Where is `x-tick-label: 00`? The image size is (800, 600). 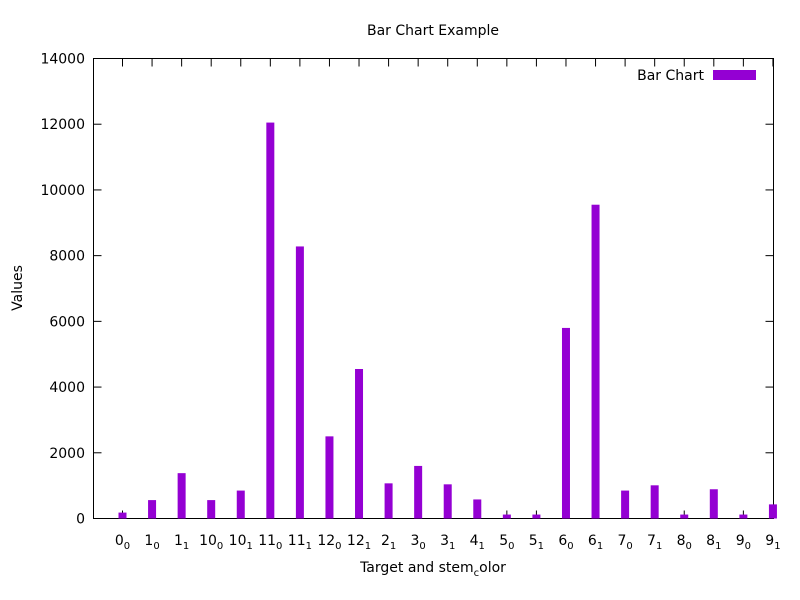 x-tick-label: 00 is located at coordinates (122, 542).